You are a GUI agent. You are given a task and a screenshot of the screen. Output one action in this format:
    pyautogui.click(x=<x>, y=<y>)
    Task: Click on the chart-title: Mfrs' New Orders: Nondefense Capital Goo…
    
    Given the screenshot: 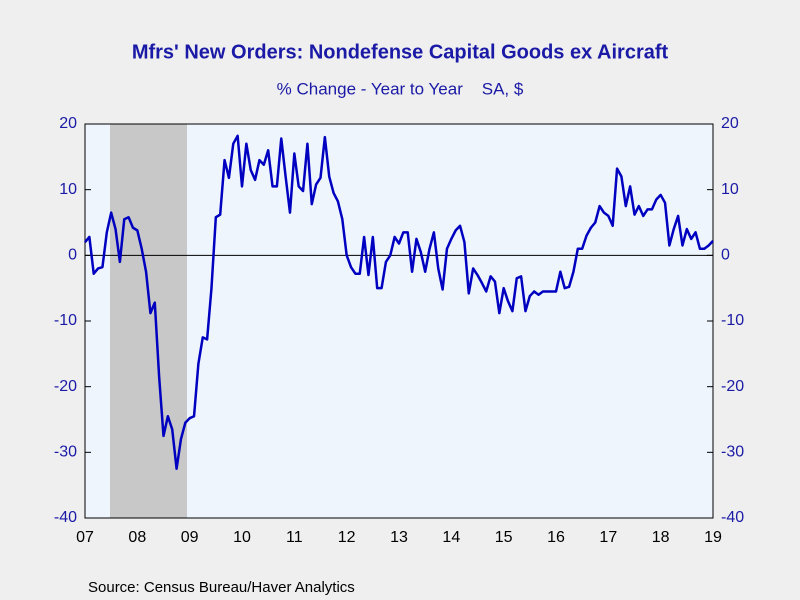 What is the action you would take?
    pyautogui.click(x=400, y=52)
    